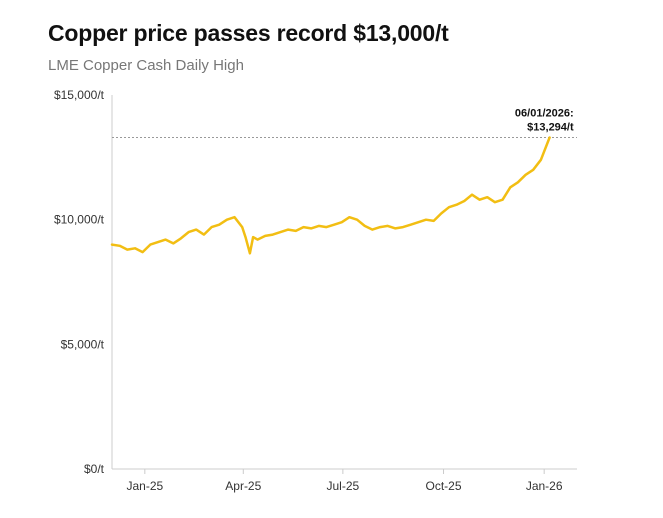 Image resolution: width=663 pixels, height=518 pixels. Describe the element at coordinates (146, 65) in the screenshot. I see `chart-subtitle: LME Copper Cash Daily High` at that location.